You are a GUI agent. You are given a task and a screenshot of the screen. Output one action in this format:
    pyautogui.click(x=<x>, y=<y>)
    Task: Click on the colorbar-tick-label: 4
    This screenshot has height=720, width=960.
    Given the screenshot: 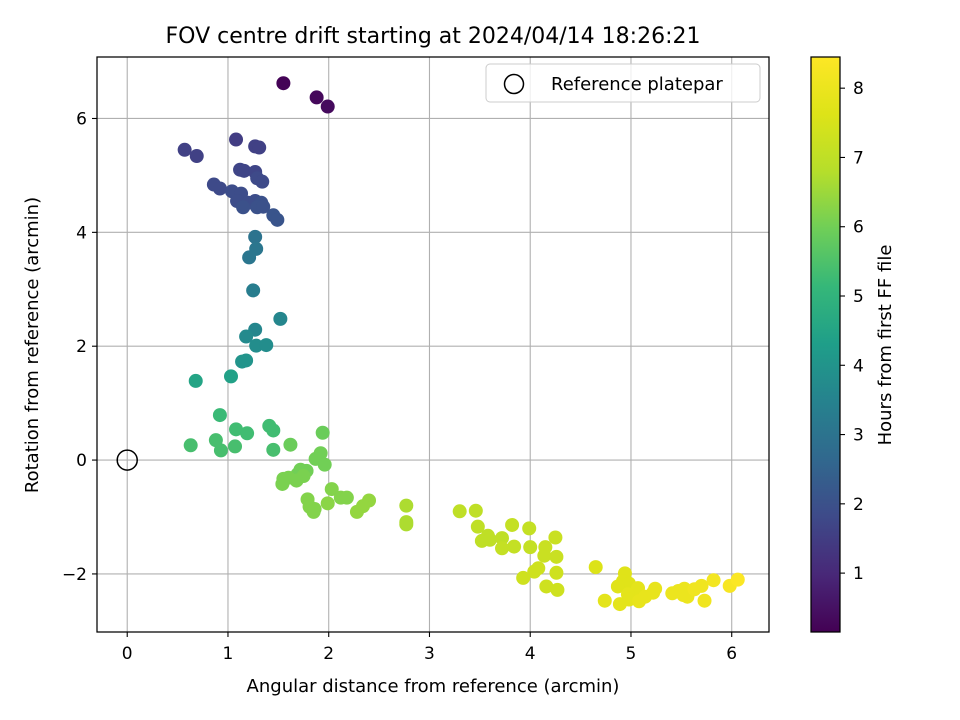 What is the action you would take?
    pyautogui.click(x=858, y=366)
    